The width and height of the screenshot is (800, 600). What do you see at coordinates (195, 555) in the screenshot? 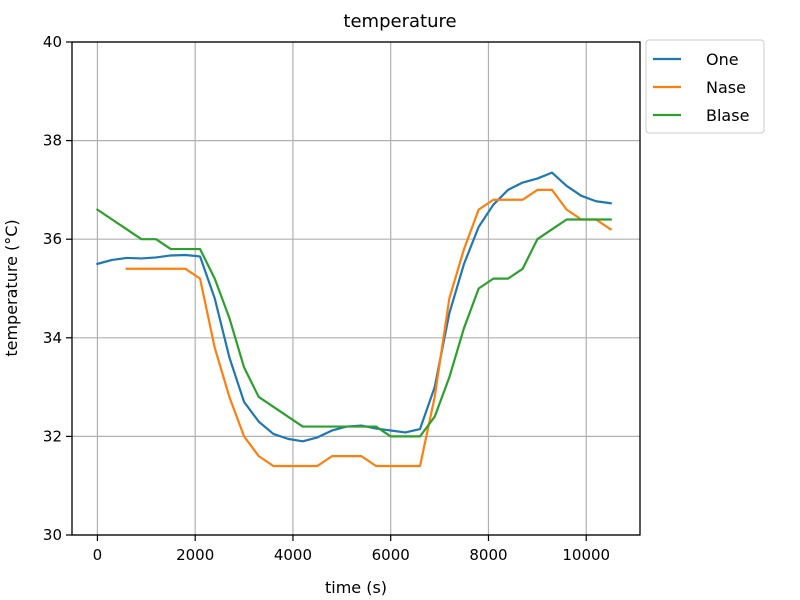
I see `x-tick-label: 2000` at bounding box center [195, 555].